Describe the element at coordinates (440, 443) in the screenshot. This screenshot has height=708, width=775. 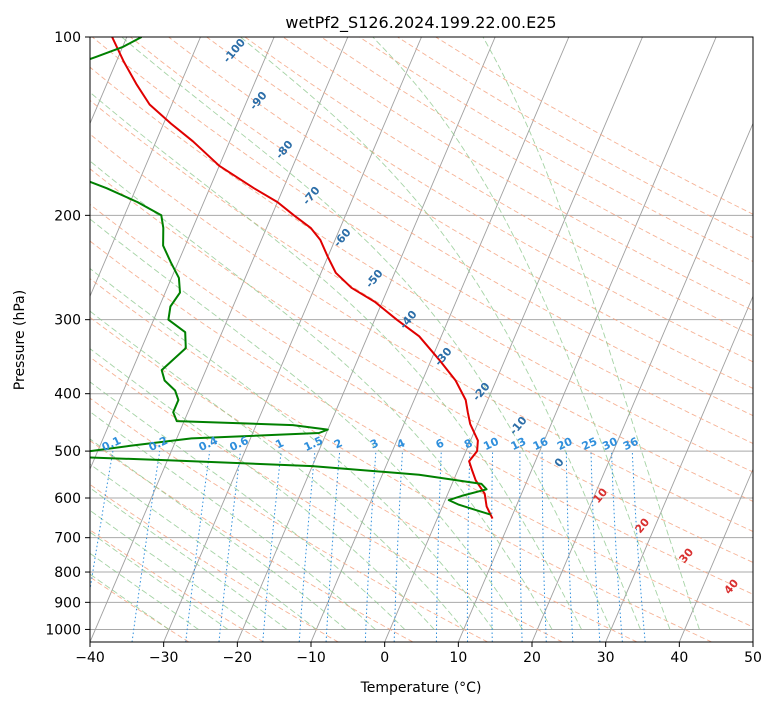
I see `mixing-ratio-label: 6` at that location.